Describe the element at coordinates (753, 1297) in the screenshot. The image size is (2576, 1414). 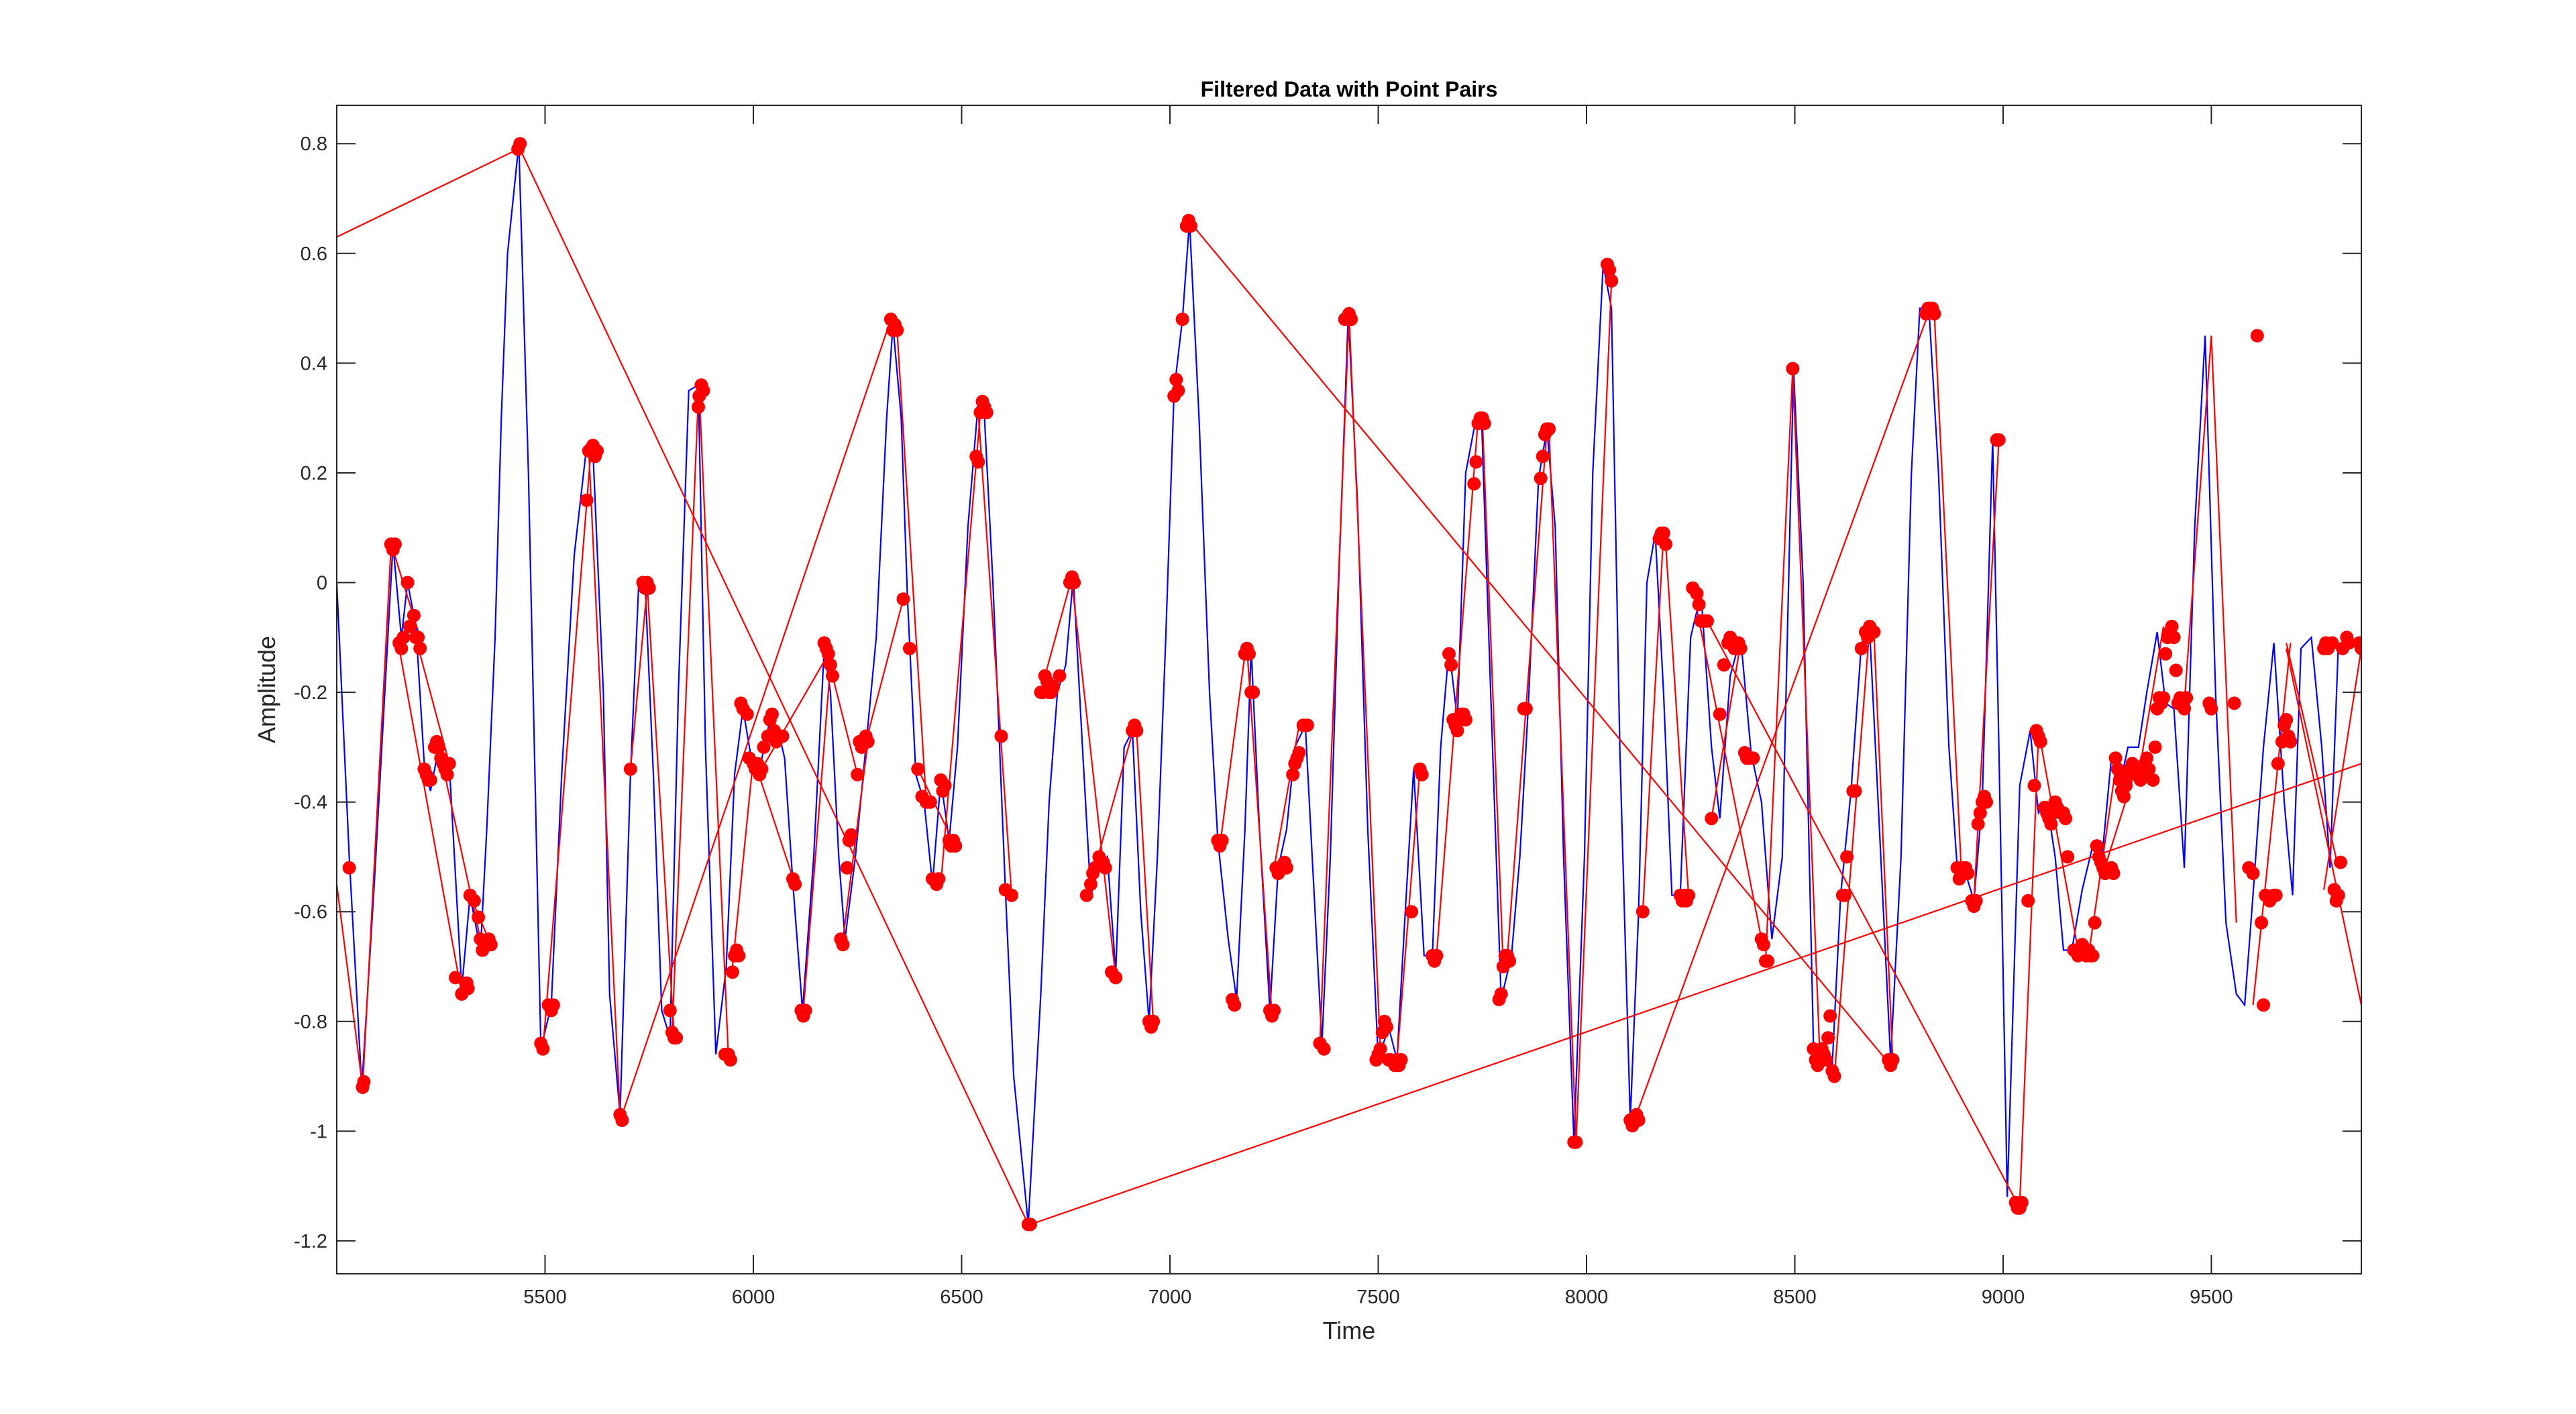
I see `x-tick-label: 6000` at that location.